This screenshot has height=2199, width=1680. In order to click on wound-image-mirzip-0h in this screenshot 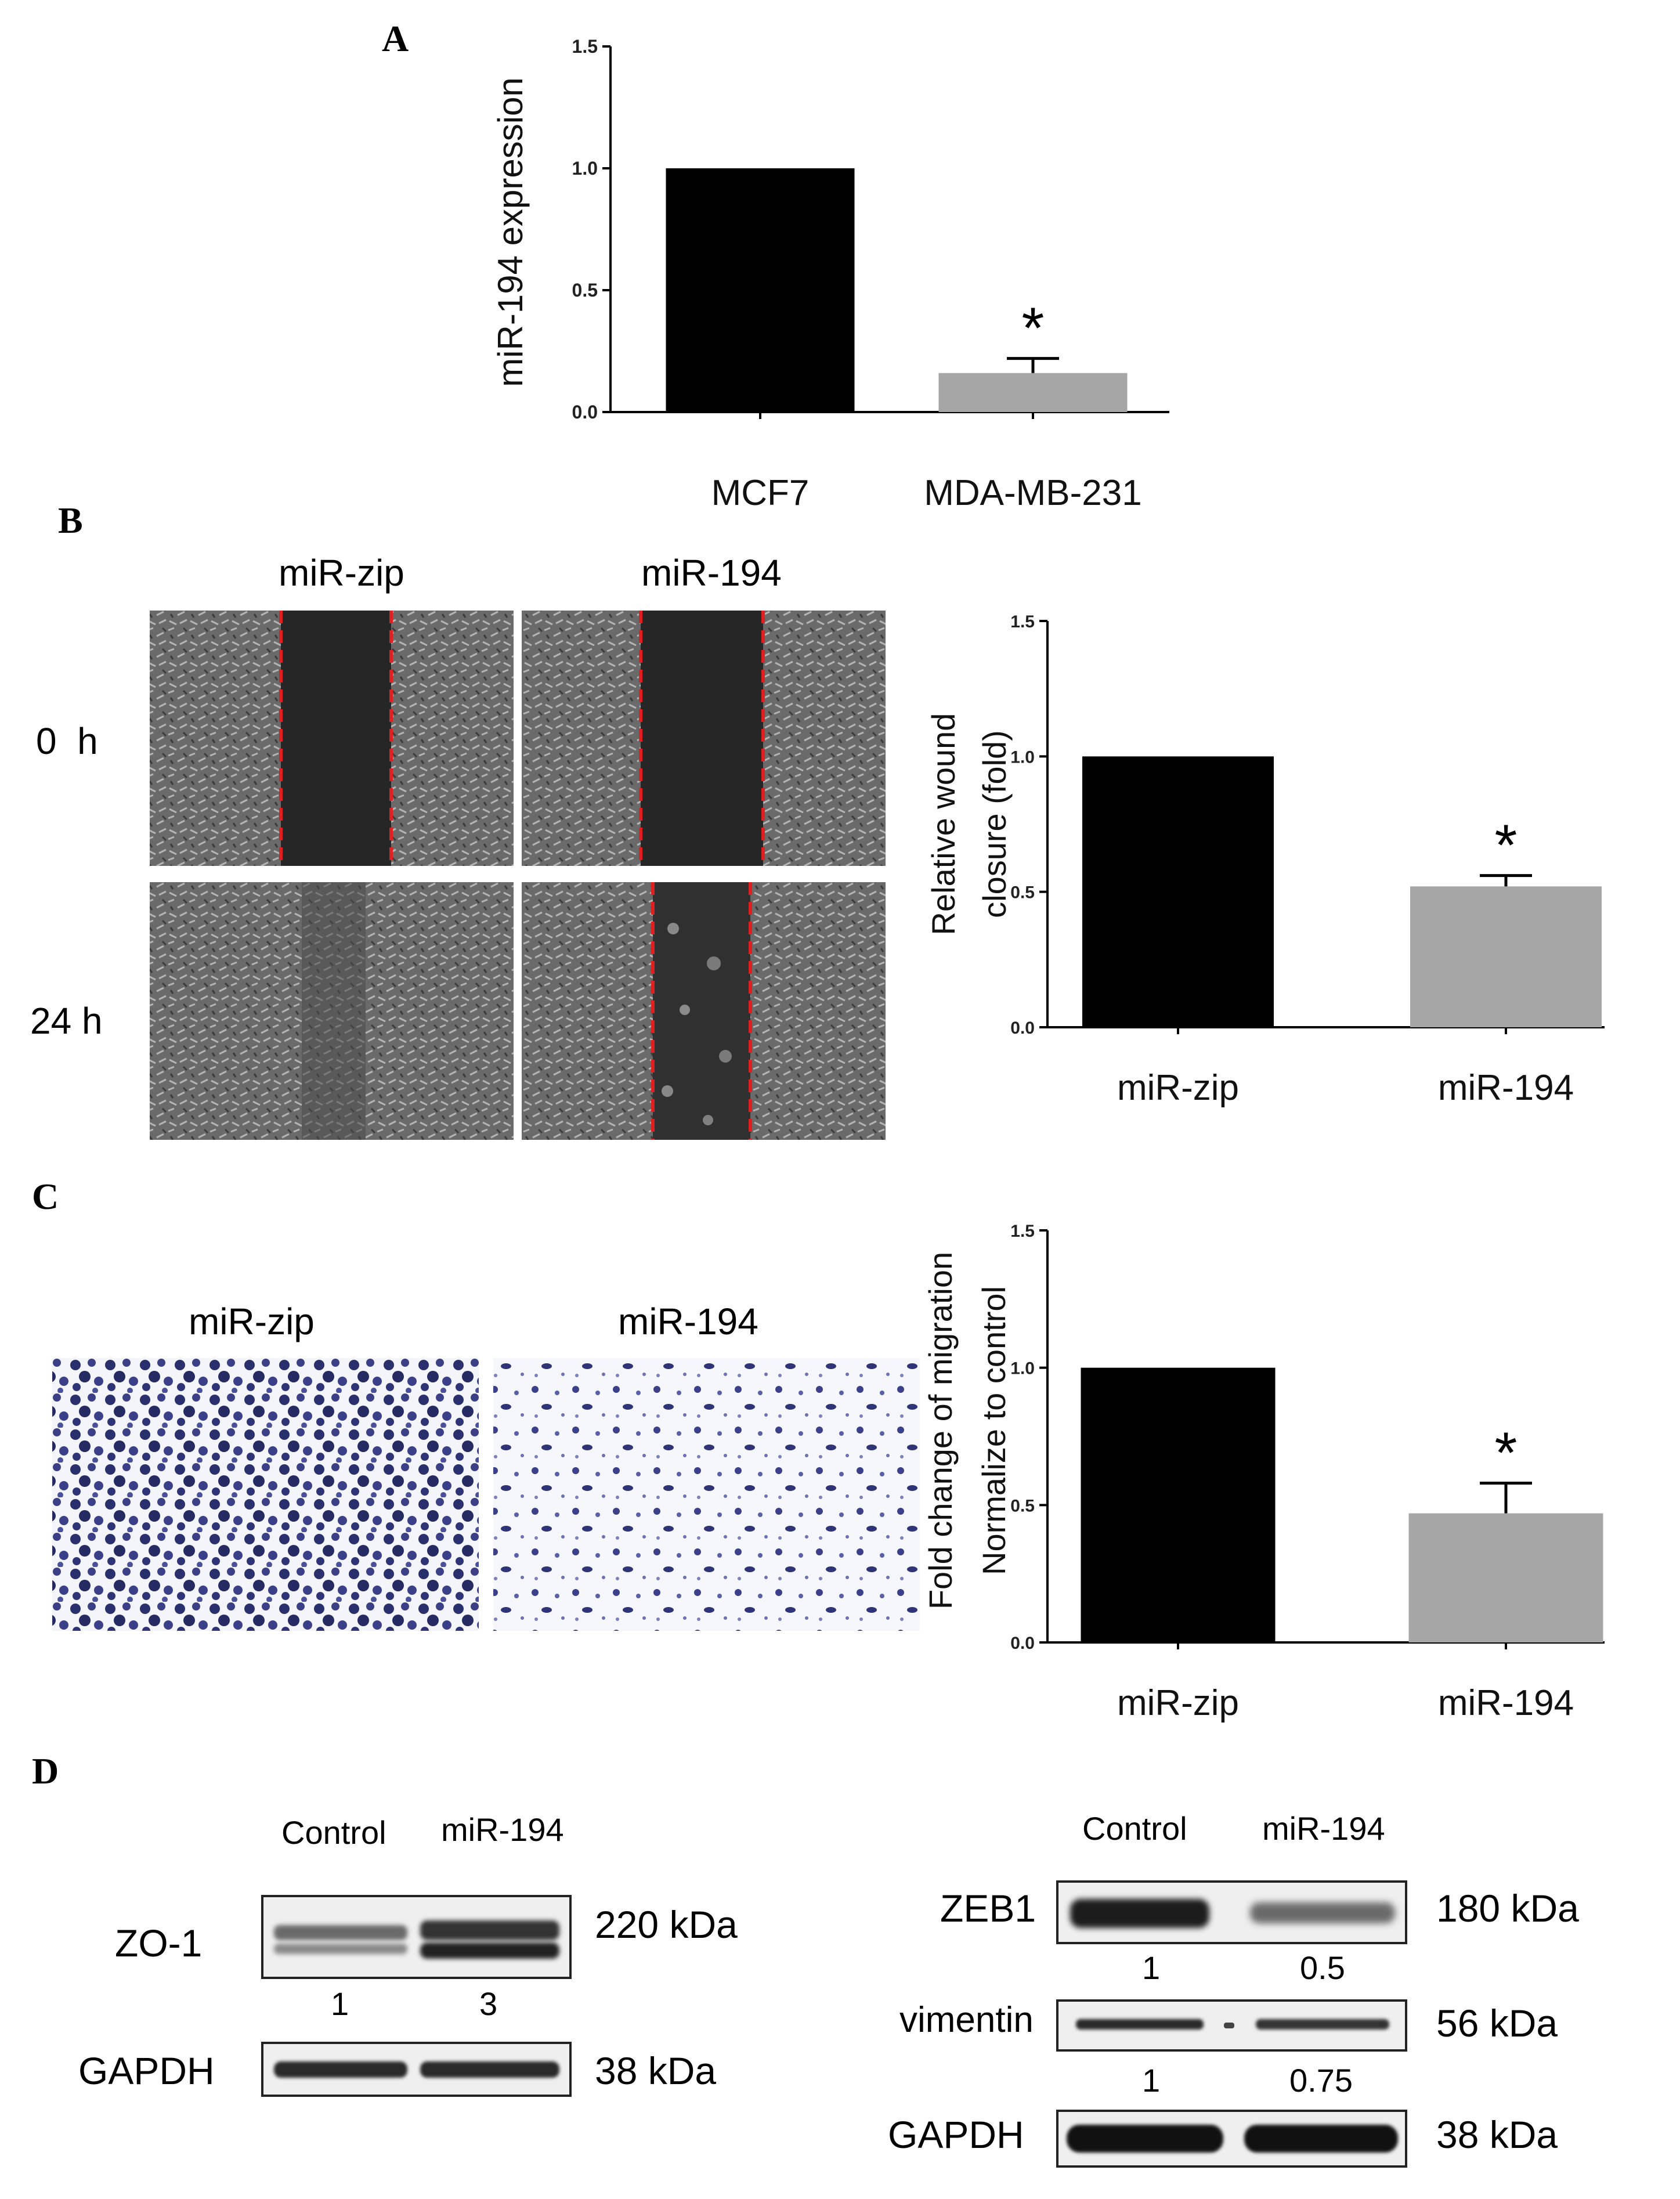, I will do `click(332, 738)`.